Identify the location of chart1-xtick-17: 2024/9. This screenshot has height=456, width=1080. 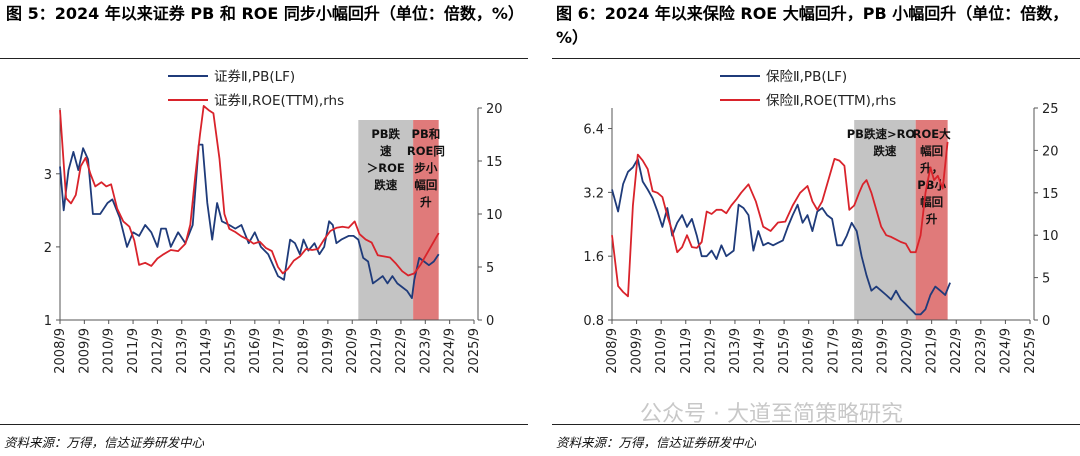
(450, 351).